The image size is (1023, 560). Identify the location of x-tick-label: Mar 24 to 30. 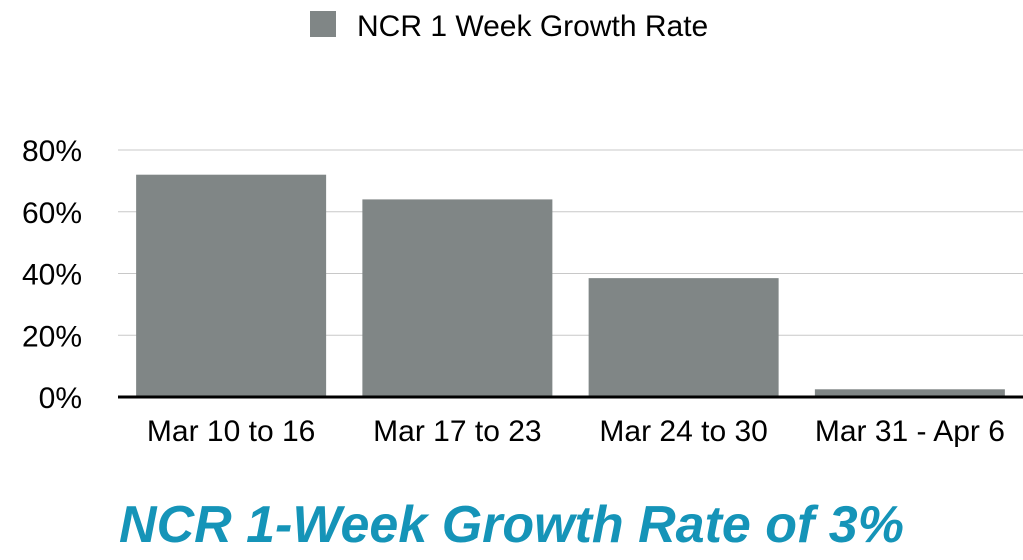
(683, 431).